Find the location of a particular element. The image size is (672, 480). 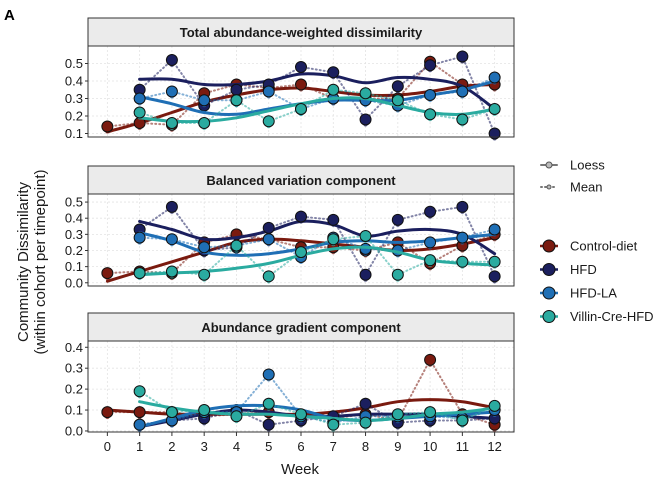

series-hfd is located at coordinates (317, 95).